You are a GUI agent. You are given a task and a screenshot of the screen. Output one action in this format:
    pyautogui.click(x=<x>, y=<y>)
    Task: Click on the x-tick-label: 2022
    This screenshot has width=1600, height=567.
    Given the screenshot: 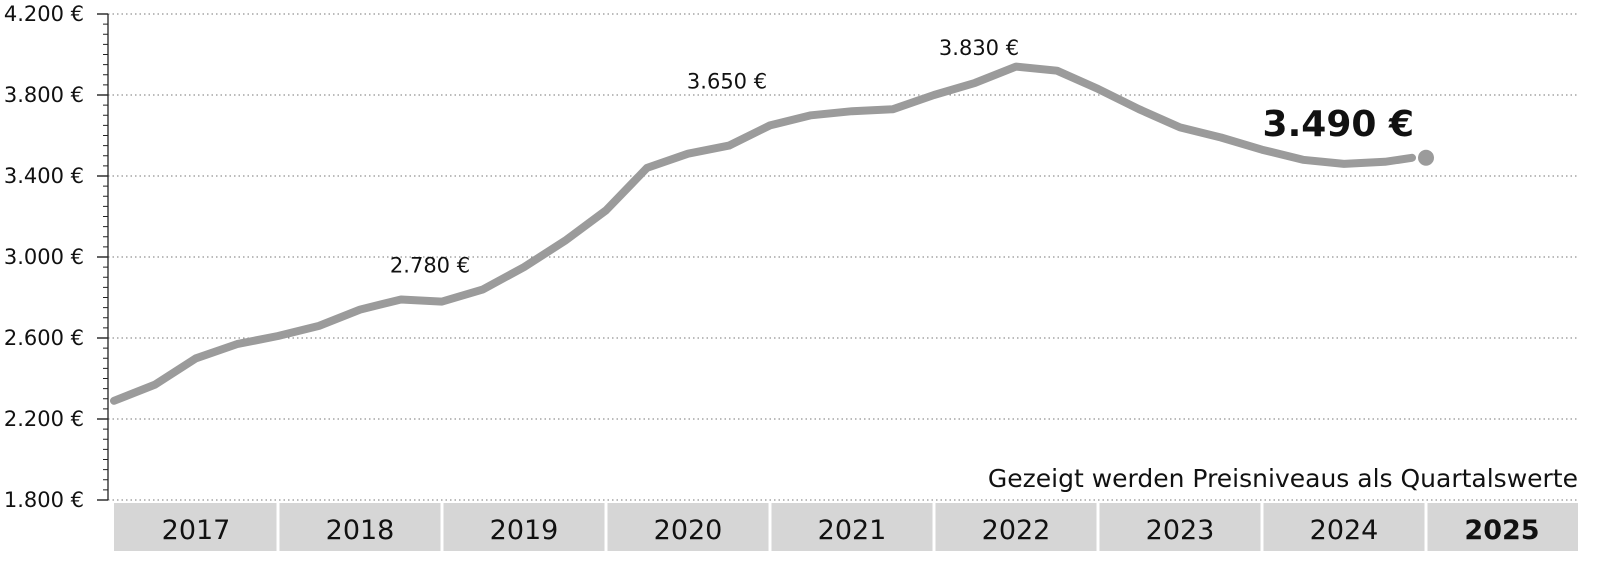 What is the action you would take?
    pyautogui.click(x=1016, y=530)
    